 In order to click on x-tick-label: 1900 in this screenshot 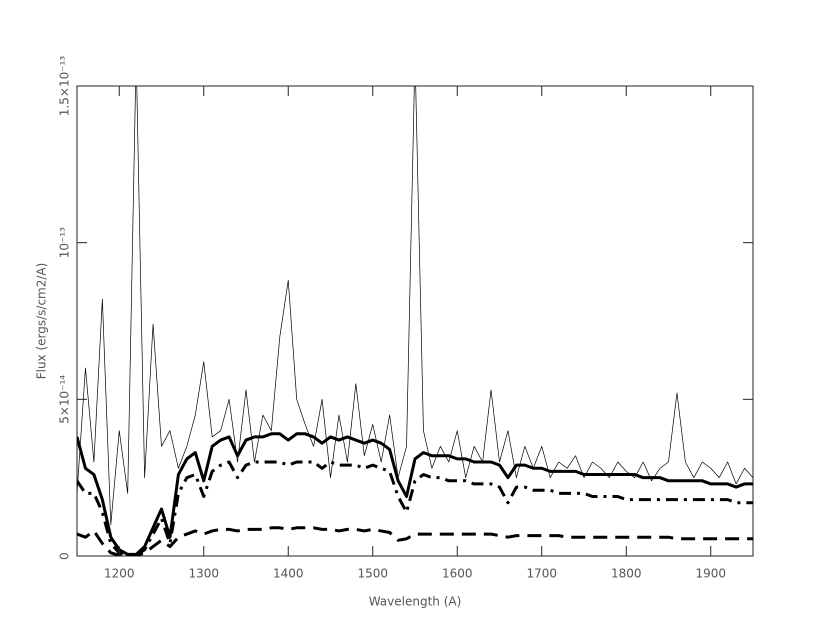, I will do `click(710, 574)`.